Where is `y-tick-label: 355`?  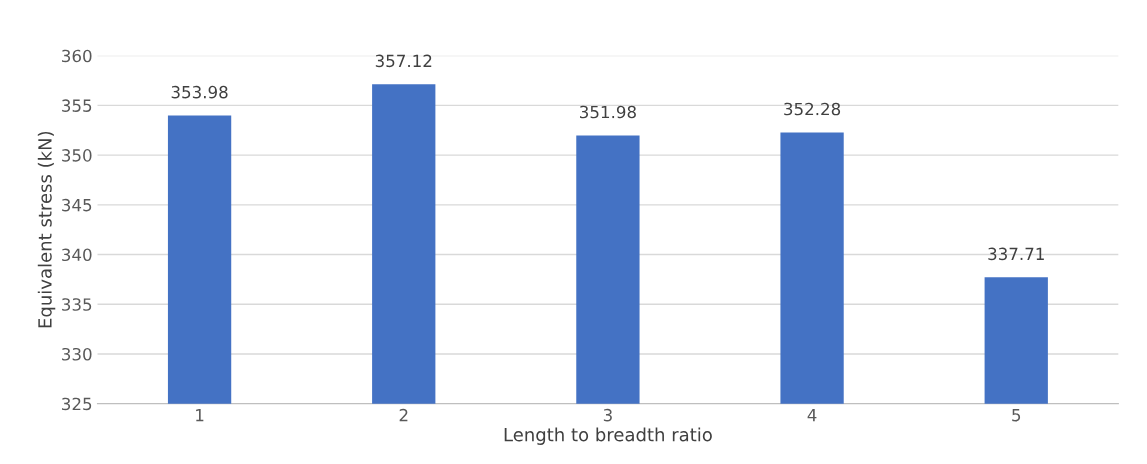
y-tick-label: 355 is located at coordinates (77, 105).